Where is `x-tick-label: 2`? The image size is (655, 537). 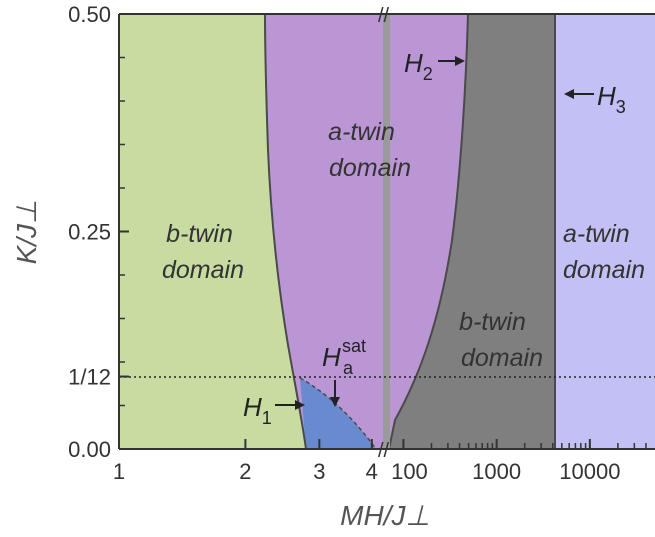 x-tick-label: 2 is located at coordinates (245, 471).